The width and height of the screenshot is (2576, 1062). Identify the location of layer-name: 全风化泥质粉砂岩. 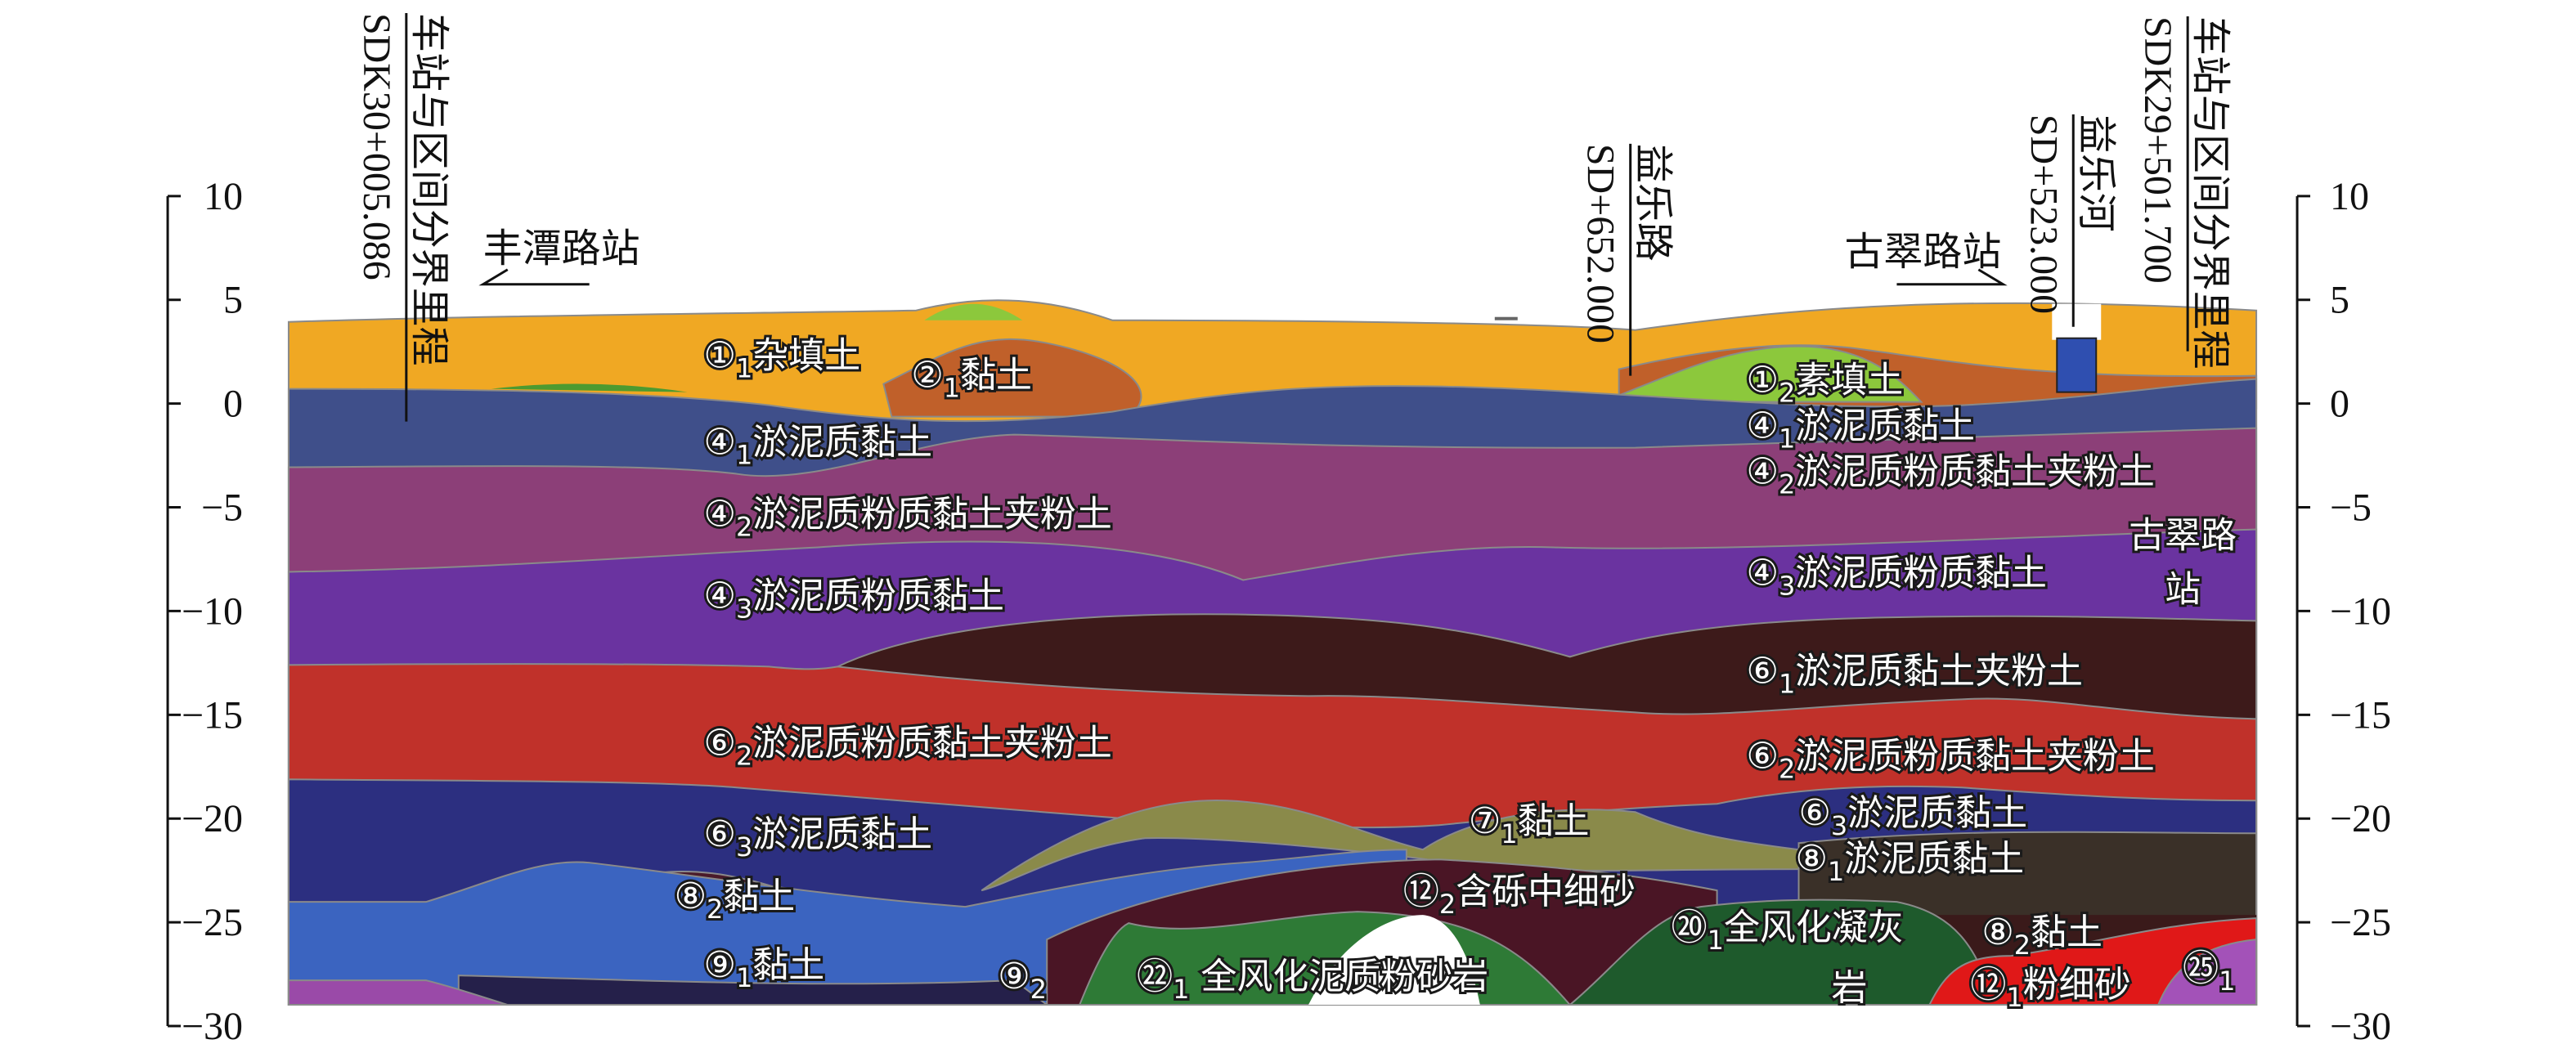
(1338, 977).